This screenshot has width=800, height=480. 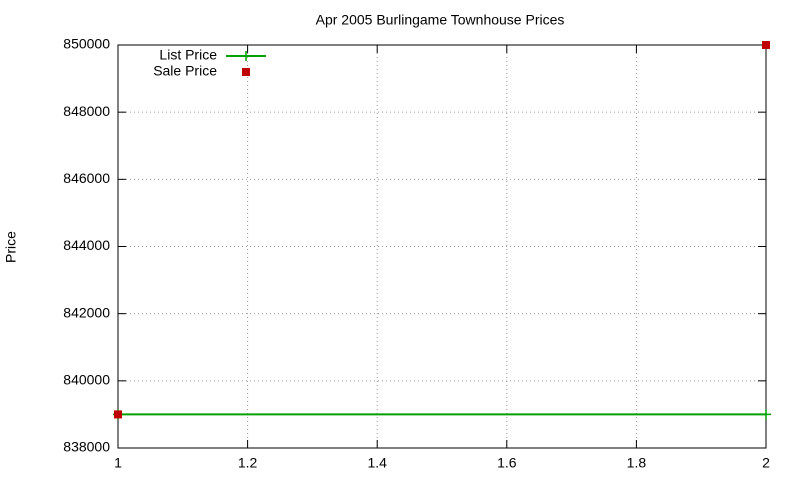 What do you see at coordinates (86, 312) in the screenshot?
I see `y-tick-label: 842000` at bounding box center [86, 312].